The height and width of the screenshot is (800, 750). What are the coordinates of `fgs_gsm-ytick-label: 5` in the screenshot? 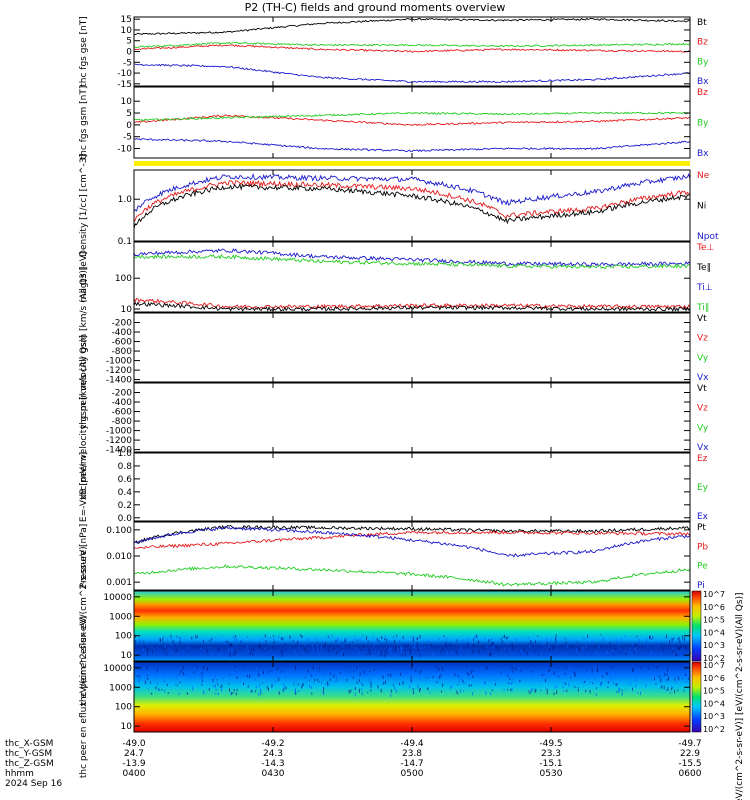 It's located at (129, 114).